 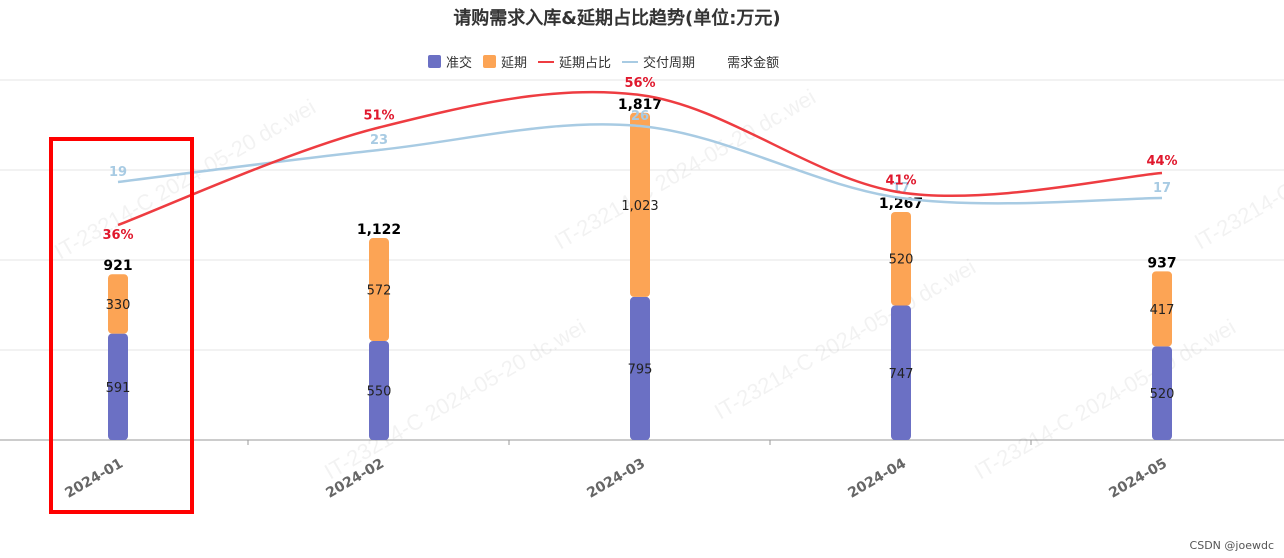 I want to click on legend-item-delivery-cycle: 交付周期, so click(x=658, y=61).